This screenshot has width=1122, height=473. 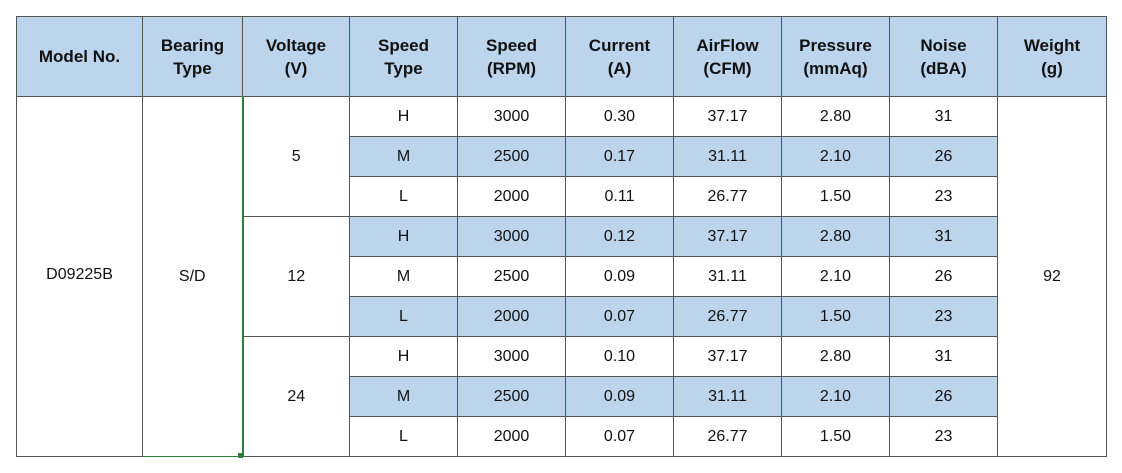 What do you see at coordinates (619, 196) in the screenshot?
I see `current-cell: 0.11` at bounding box center [619, 196].